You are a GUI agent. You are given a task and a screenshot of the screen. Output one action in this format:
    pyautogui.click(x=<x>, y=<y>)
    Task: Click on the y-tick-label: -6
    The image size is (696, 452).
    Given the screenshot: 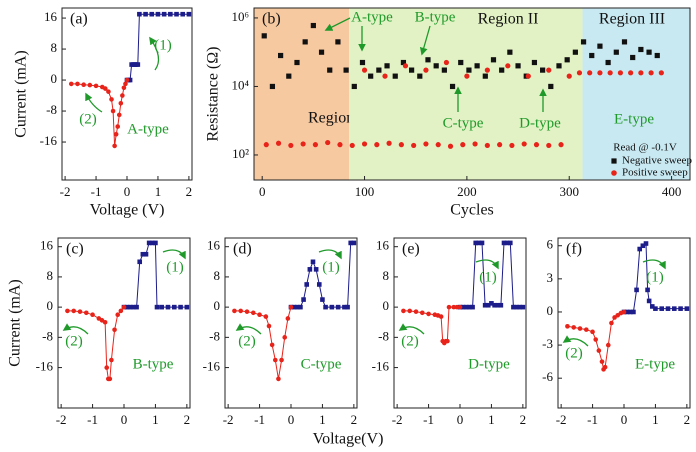 What is the action you would take?
    pyautogui.click(x=547, y=376)
    